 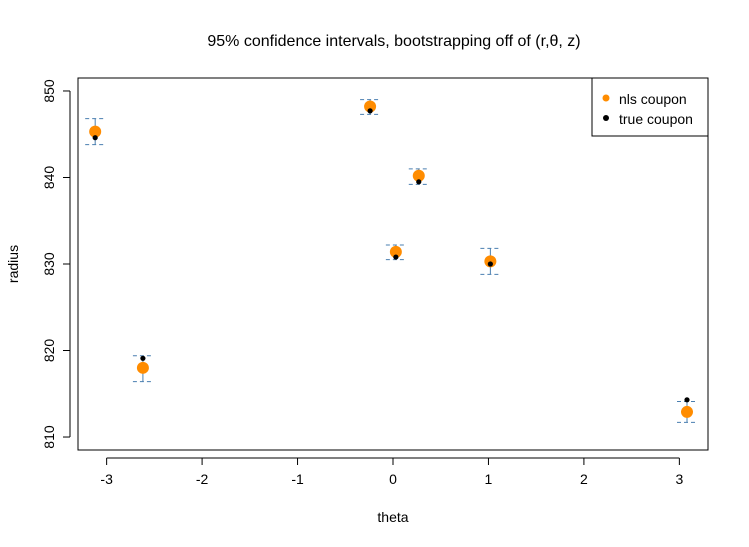 I want to click on y-tick-label: 850, so click(x=49, y=91).